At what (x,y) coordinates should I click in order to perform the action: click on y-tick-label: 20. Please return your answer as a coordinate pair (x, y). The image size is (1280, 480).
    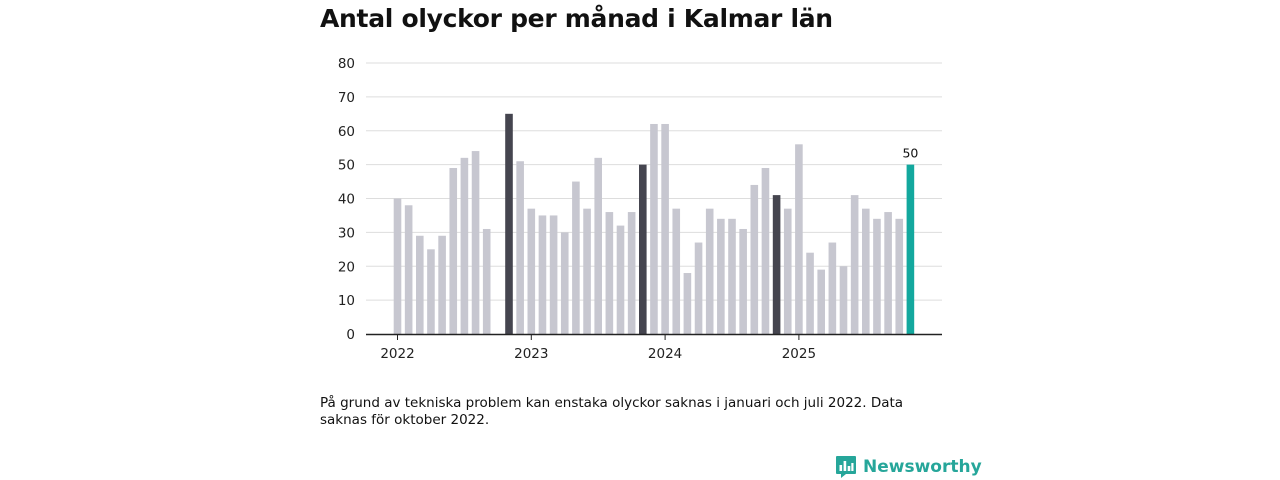
    Looking at the image, I should click on (346, 267).